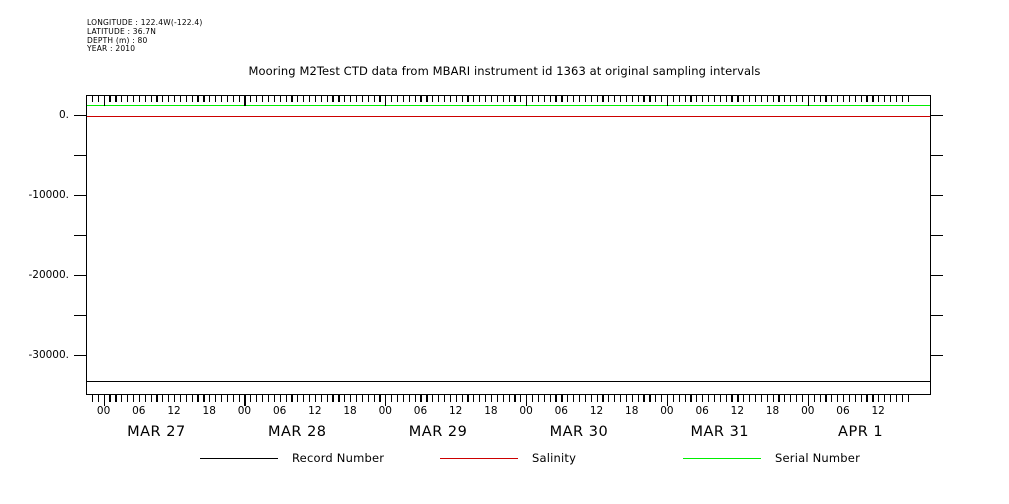 Image resolution: width=1009 pixels, height=504 pixels. I want to click on x-axis-day-label: MAR 29, so click(438, 432).